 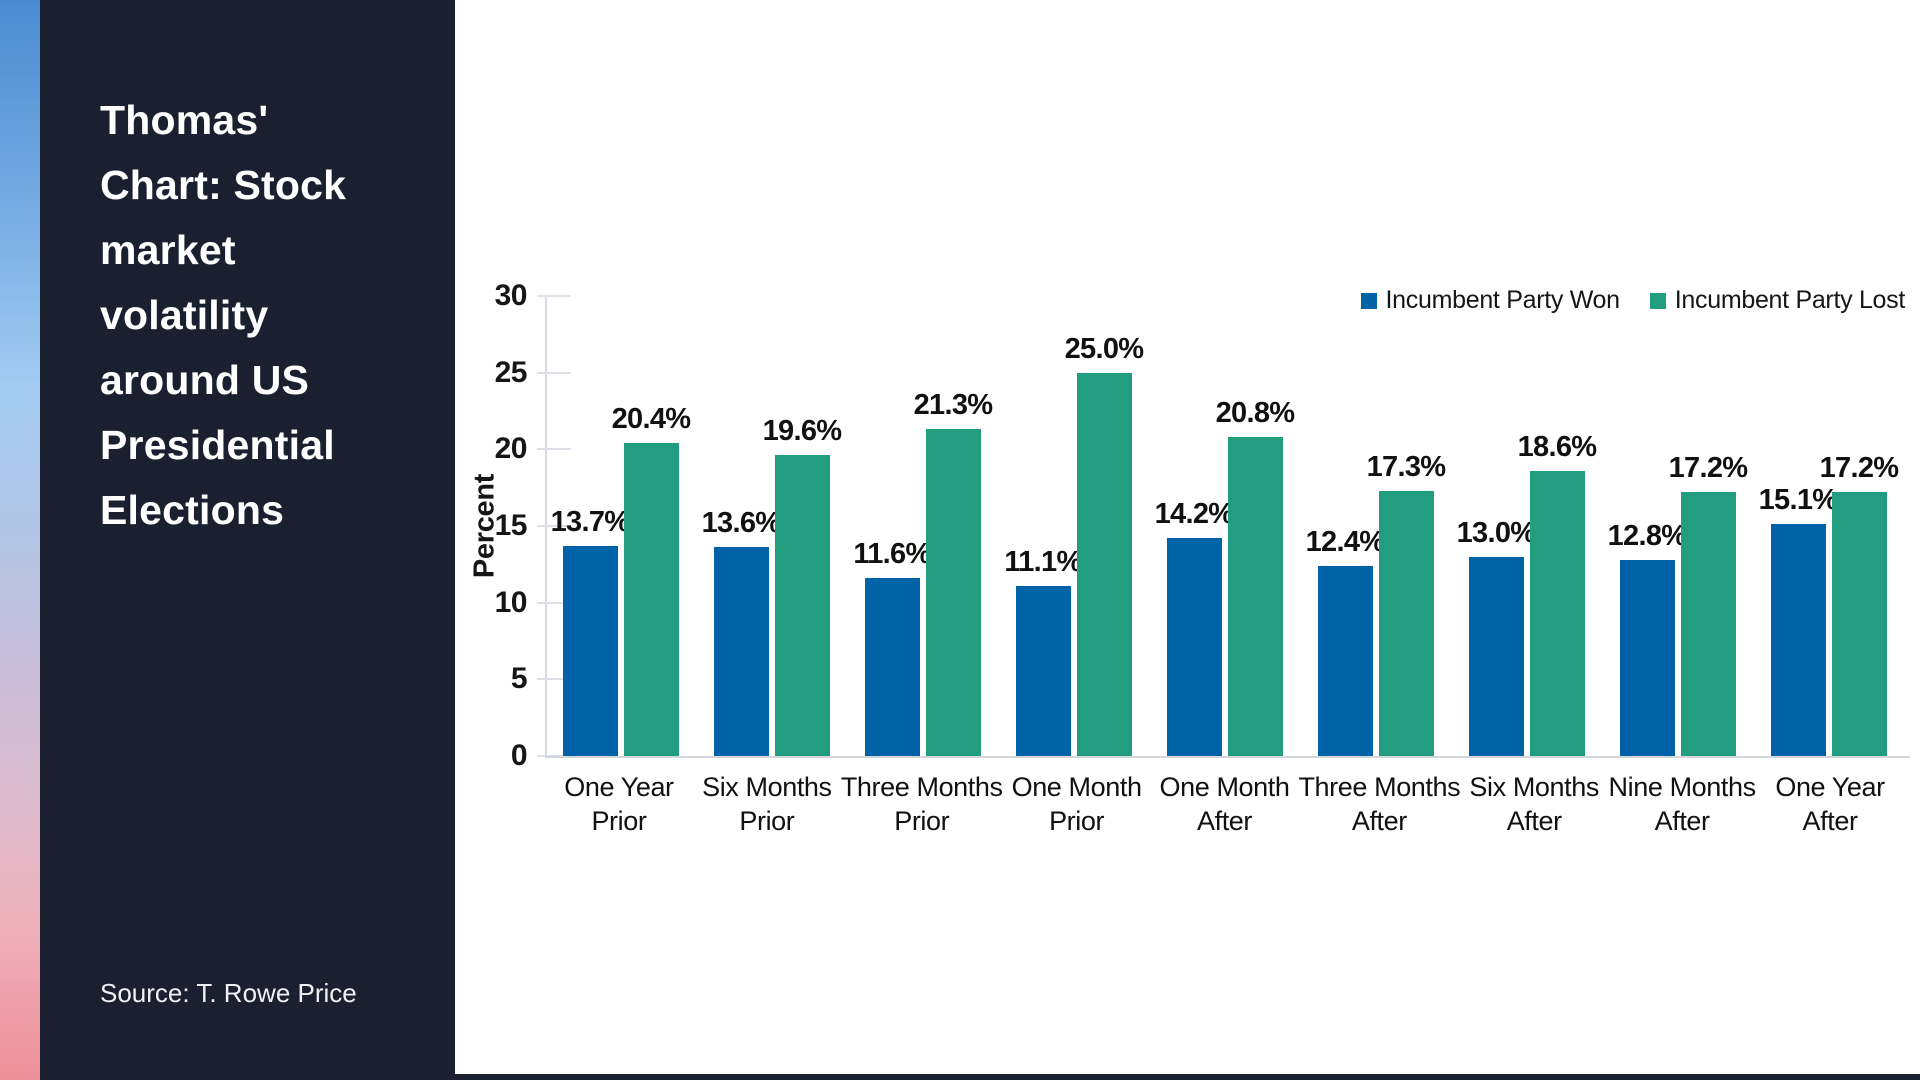 What do you see at coordinates (953, 572) in the screenshot?
I see `bar-incumbent-party-lost: 21.3%` at bounding box center [953, 572].